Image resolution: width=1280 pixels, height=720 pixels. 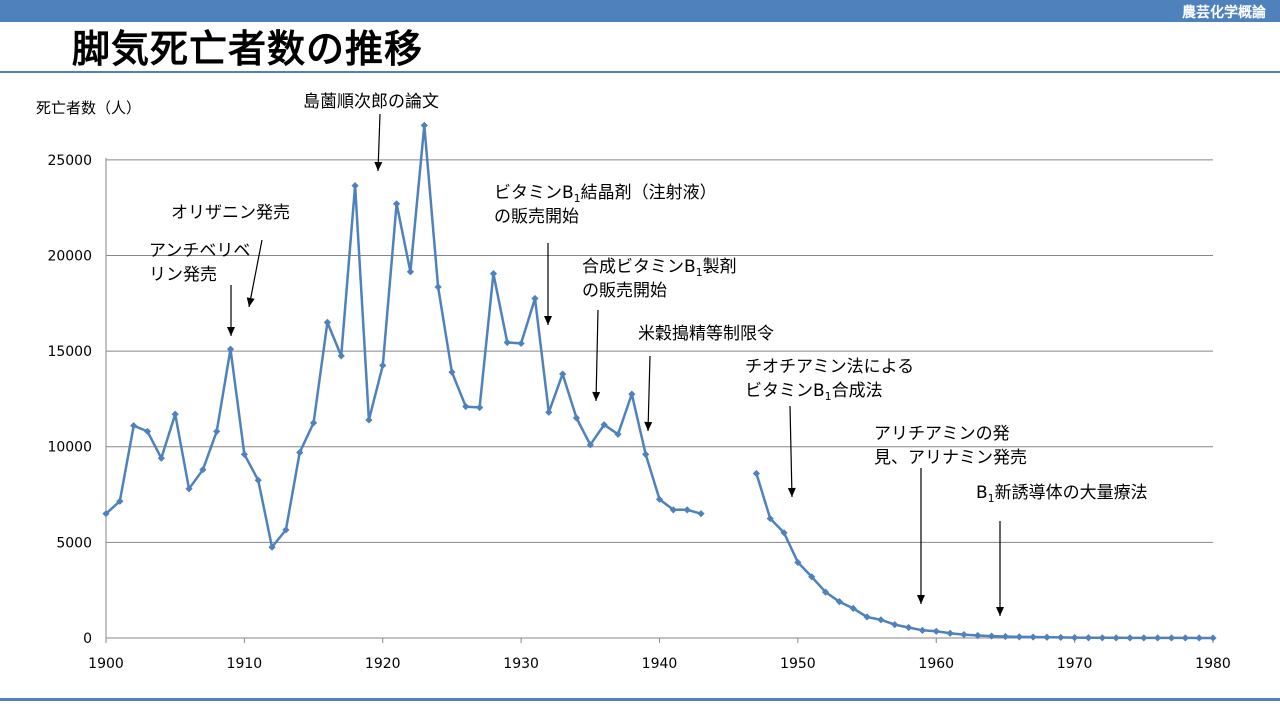 What do you see at coordinates (814, 392) in the screenshot?
I see `annotation-text: ビタミンB1合成法` at bounding box center [814, 392].